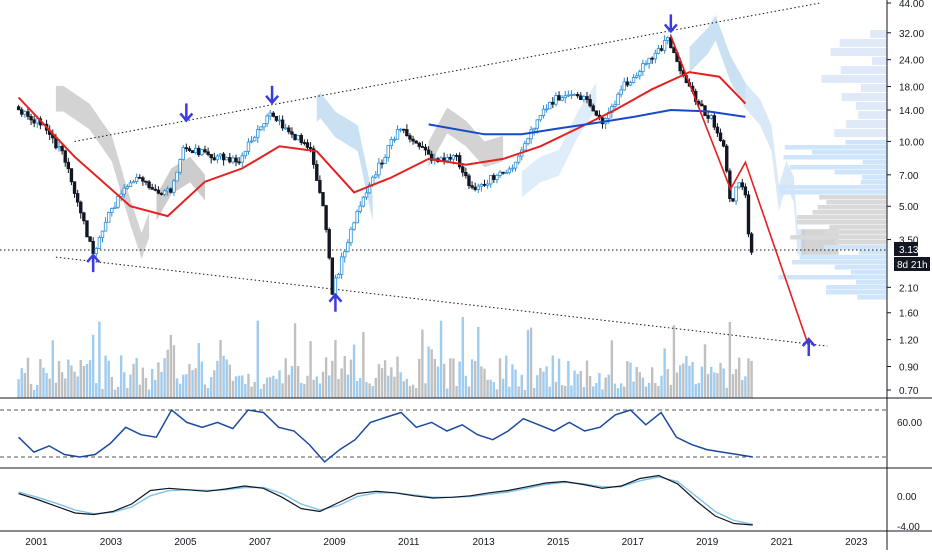 This screenshot has width=932, height=555. Describe the element at coordinates (906, 249) in the screenshot. I see `last-price-badge-bg` at that location.